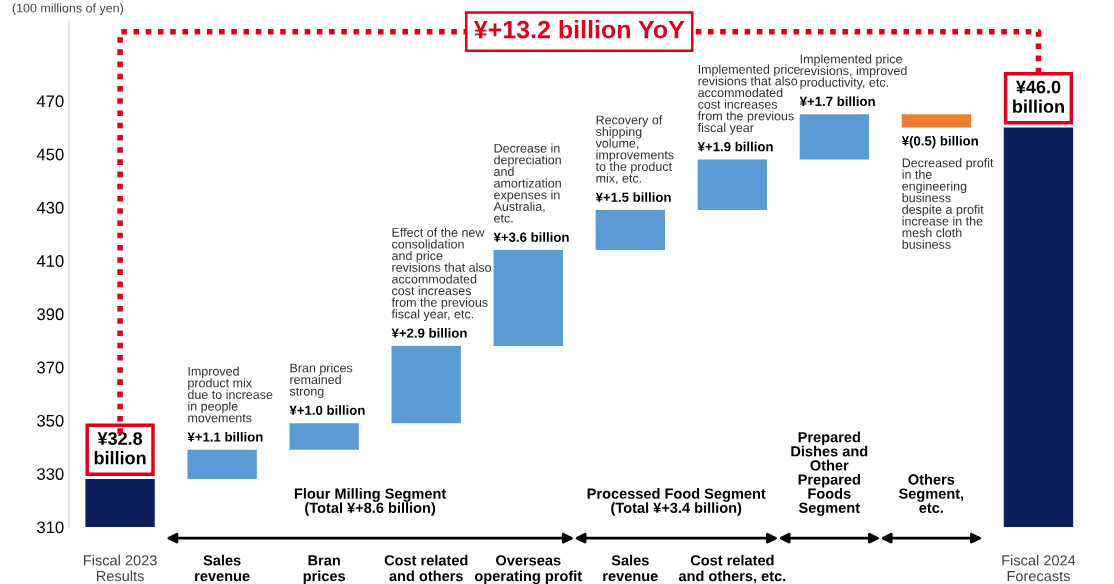 The height and width of the screenshot is (584, 1114). Describe the element at coordinates (67, 9) in the screenshot. I see `y-axis-title: (100 millions of yen)` at that location.